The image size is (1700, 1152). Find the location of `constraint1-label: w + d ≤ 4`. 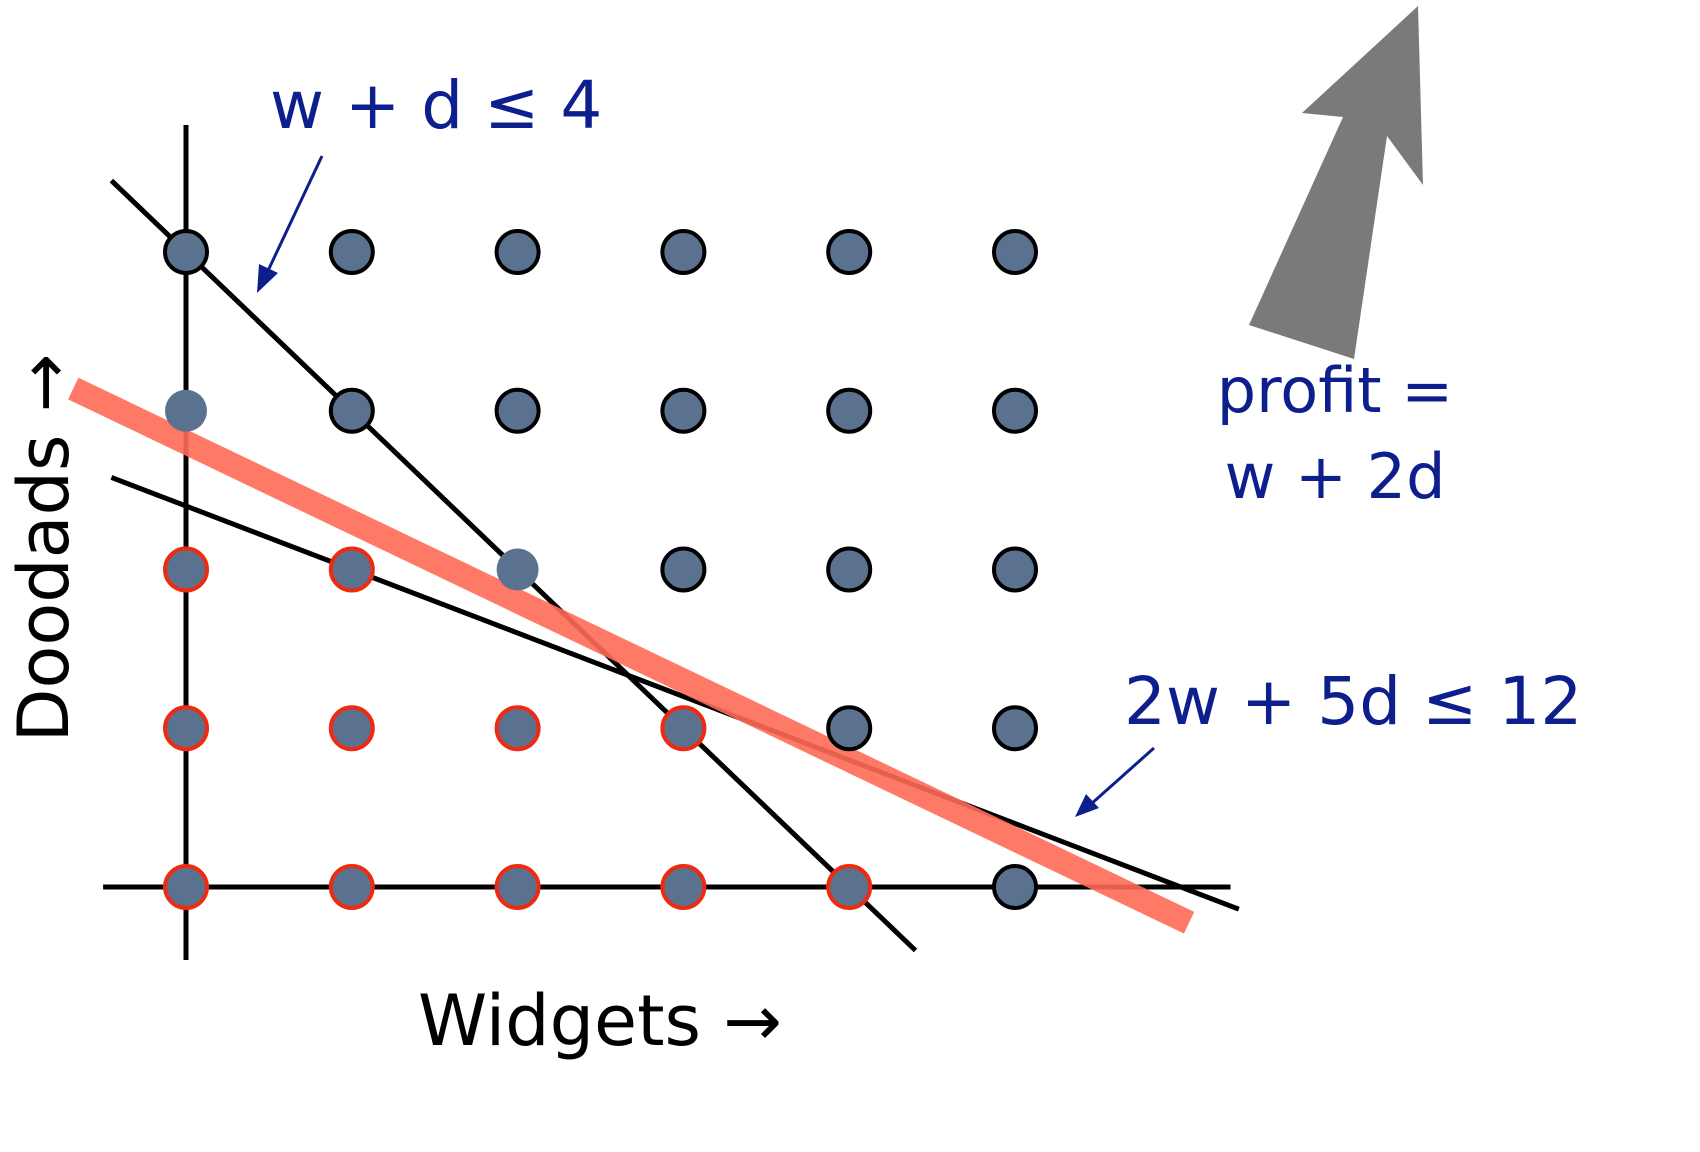

constraint1-label: w + d ≤ 4 is located at coordinates (436, 105).